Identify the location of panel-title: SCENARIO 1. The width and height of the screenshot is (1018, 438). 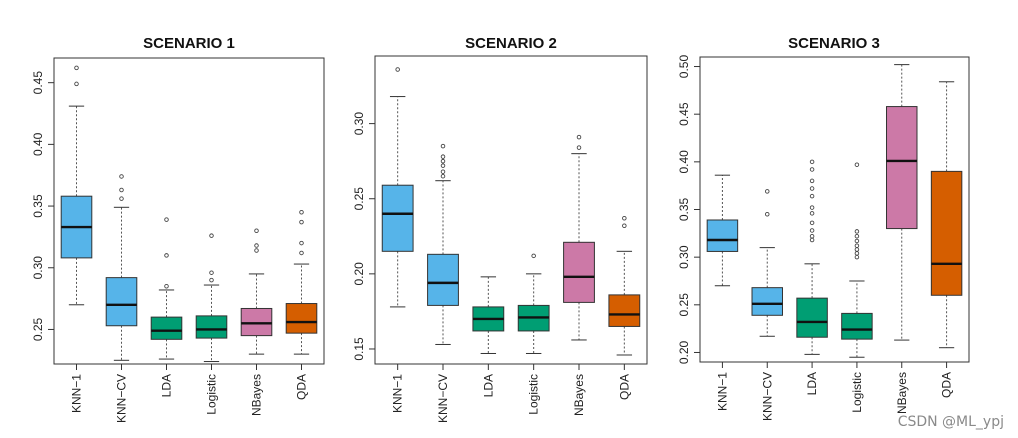
(189, 43).